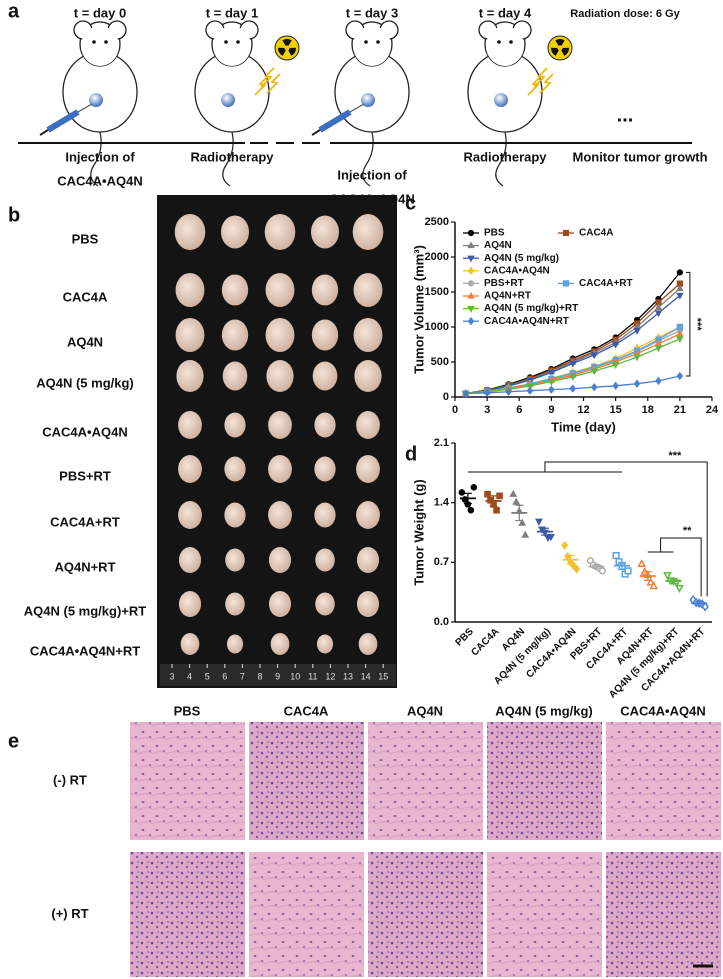 The width and height of the screenshot is (723, 979). I want to click on row-label: AQ4N (5 mg/kg), so click(85, 382).